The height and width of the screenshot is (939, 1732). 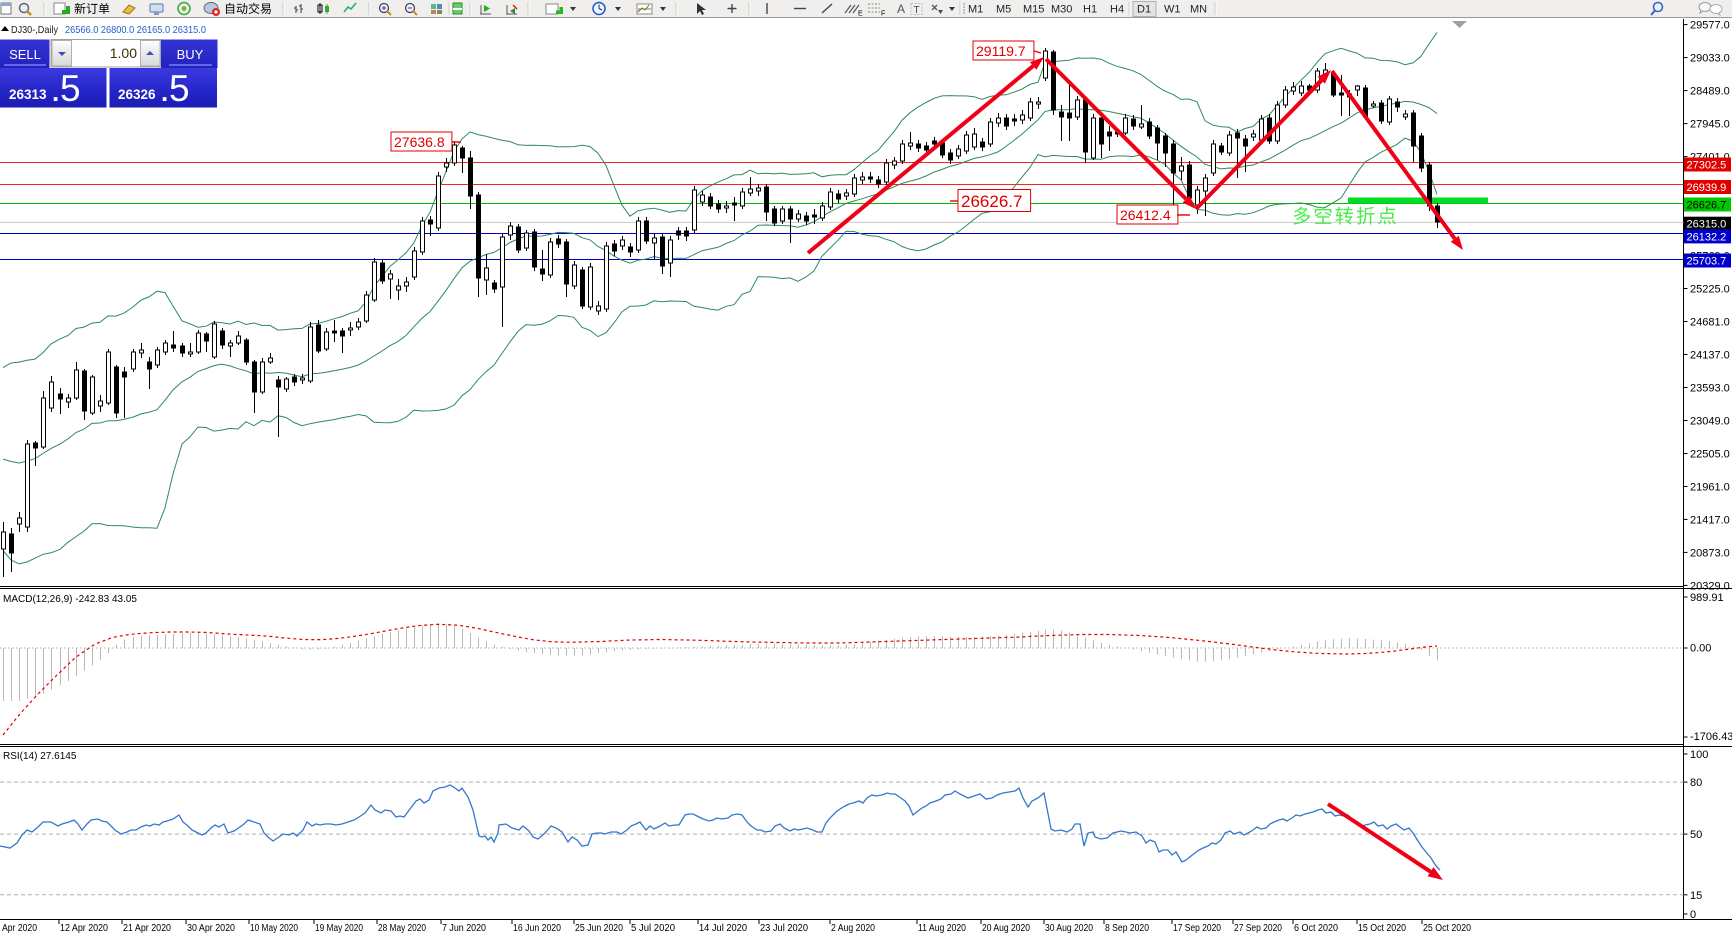 What do you see at coordinates (1700, 649) in the screenshot?
I see `svg-text: 0.00` at bounding box center [1700, 649].